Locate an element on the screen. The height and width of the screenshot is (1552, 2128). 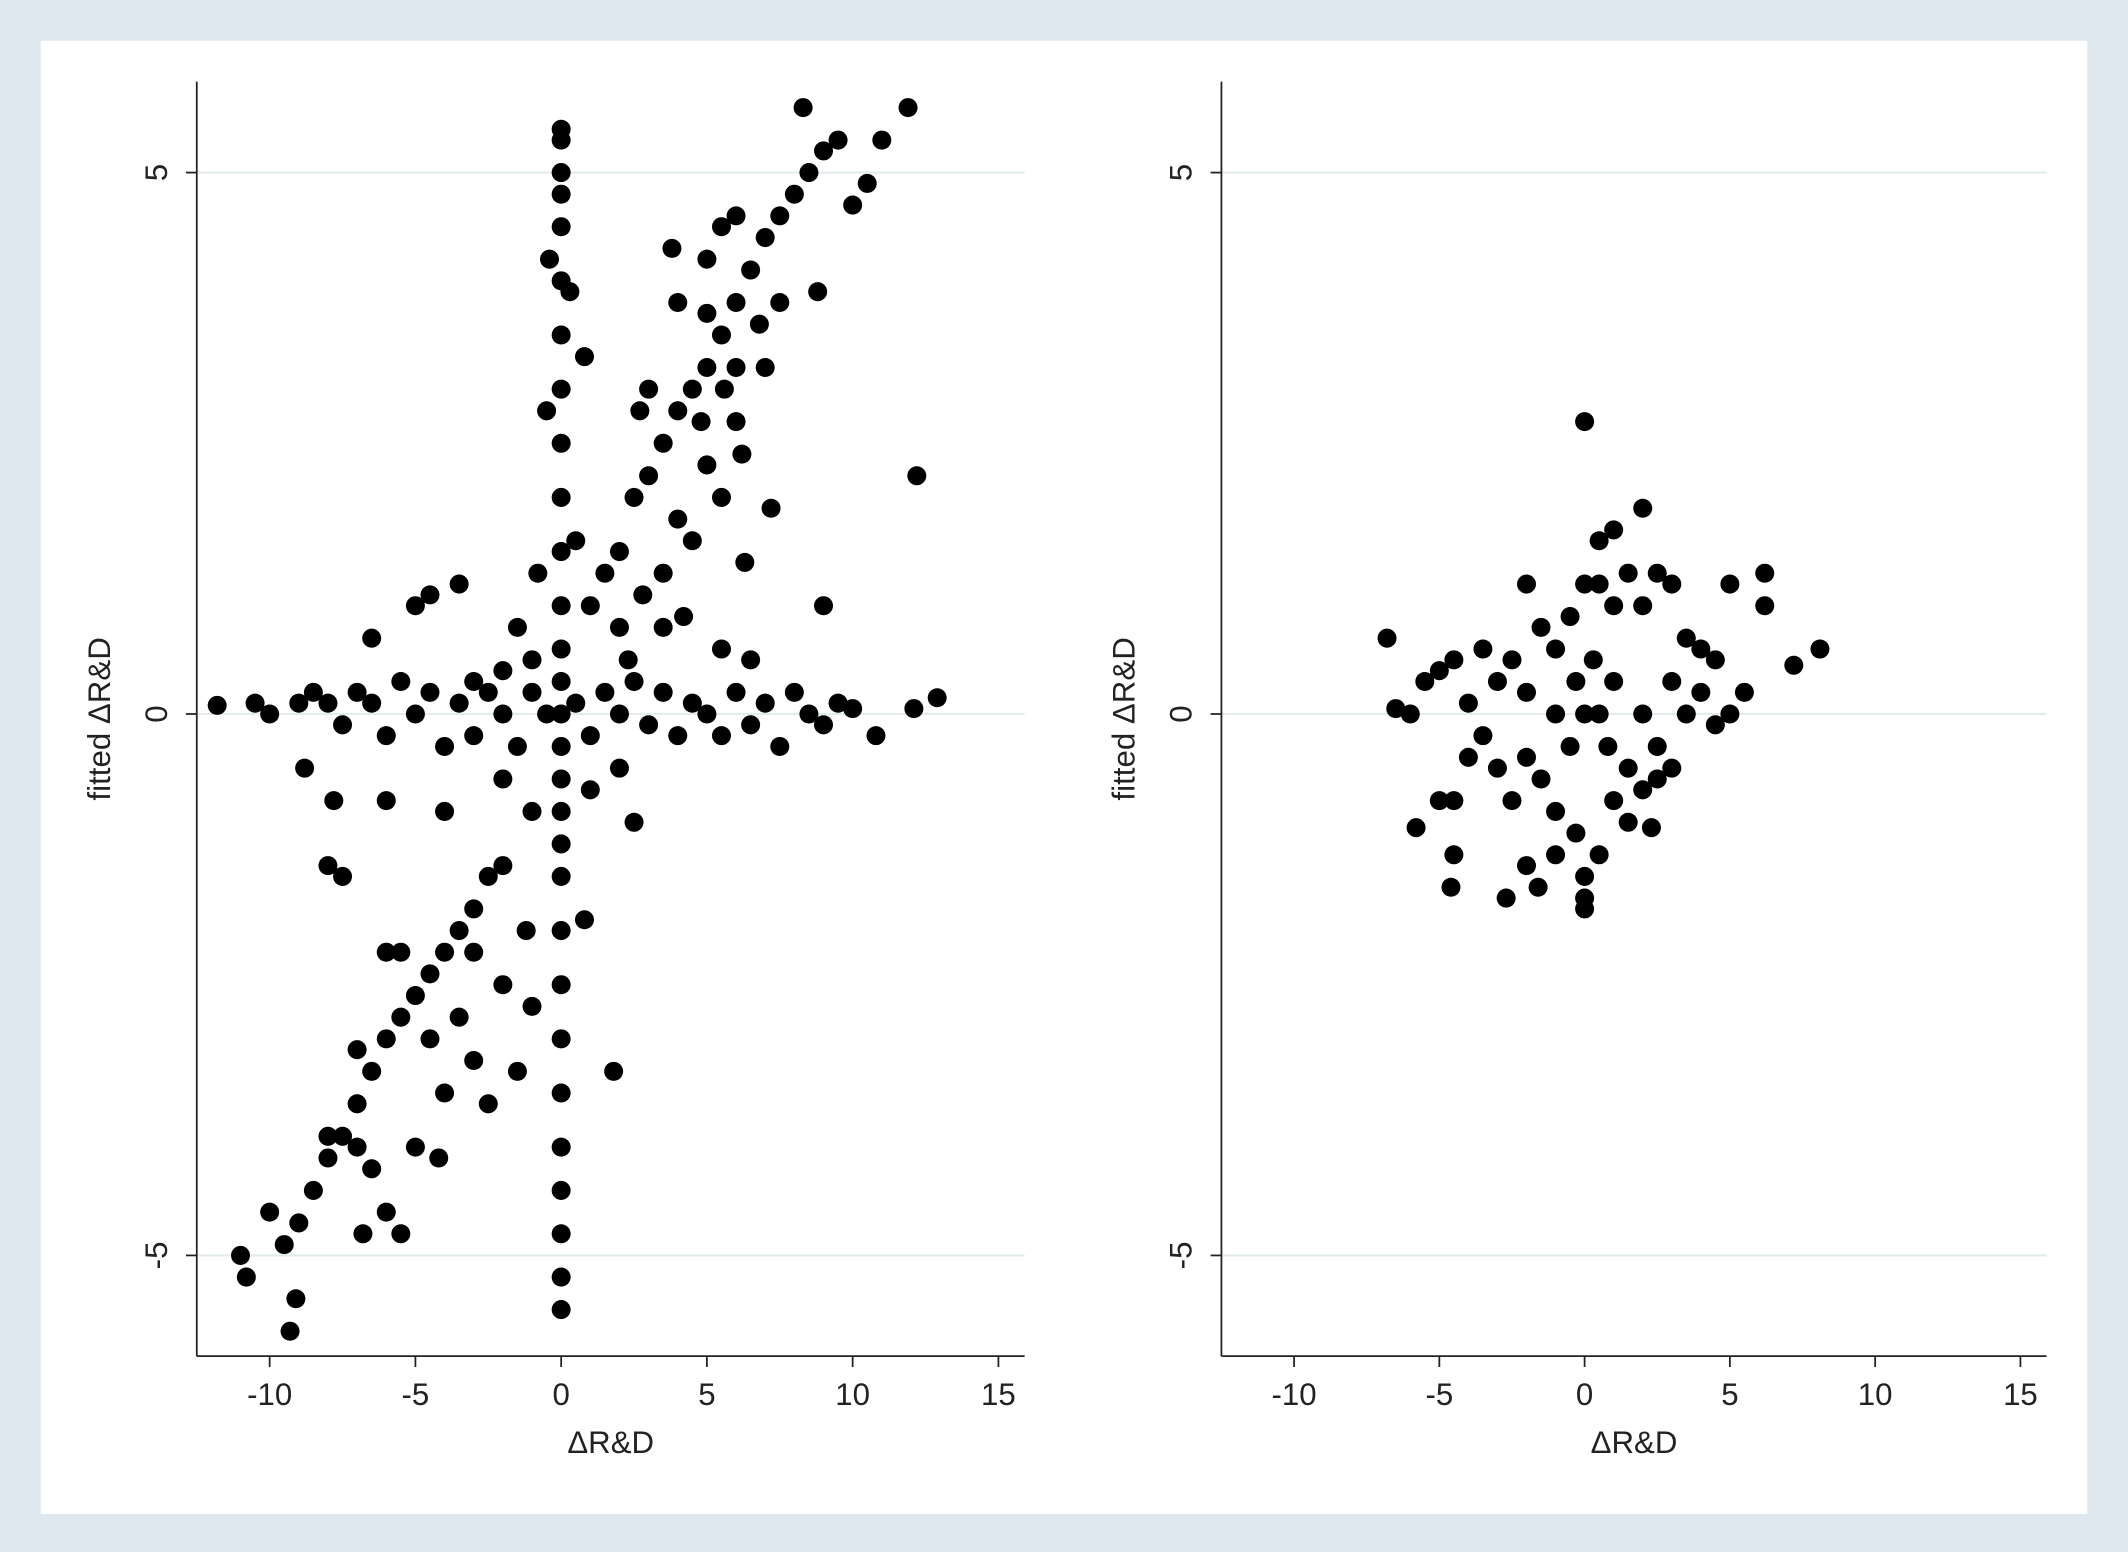
x-tick-label: 5 is located at coordinates (706, 1394).